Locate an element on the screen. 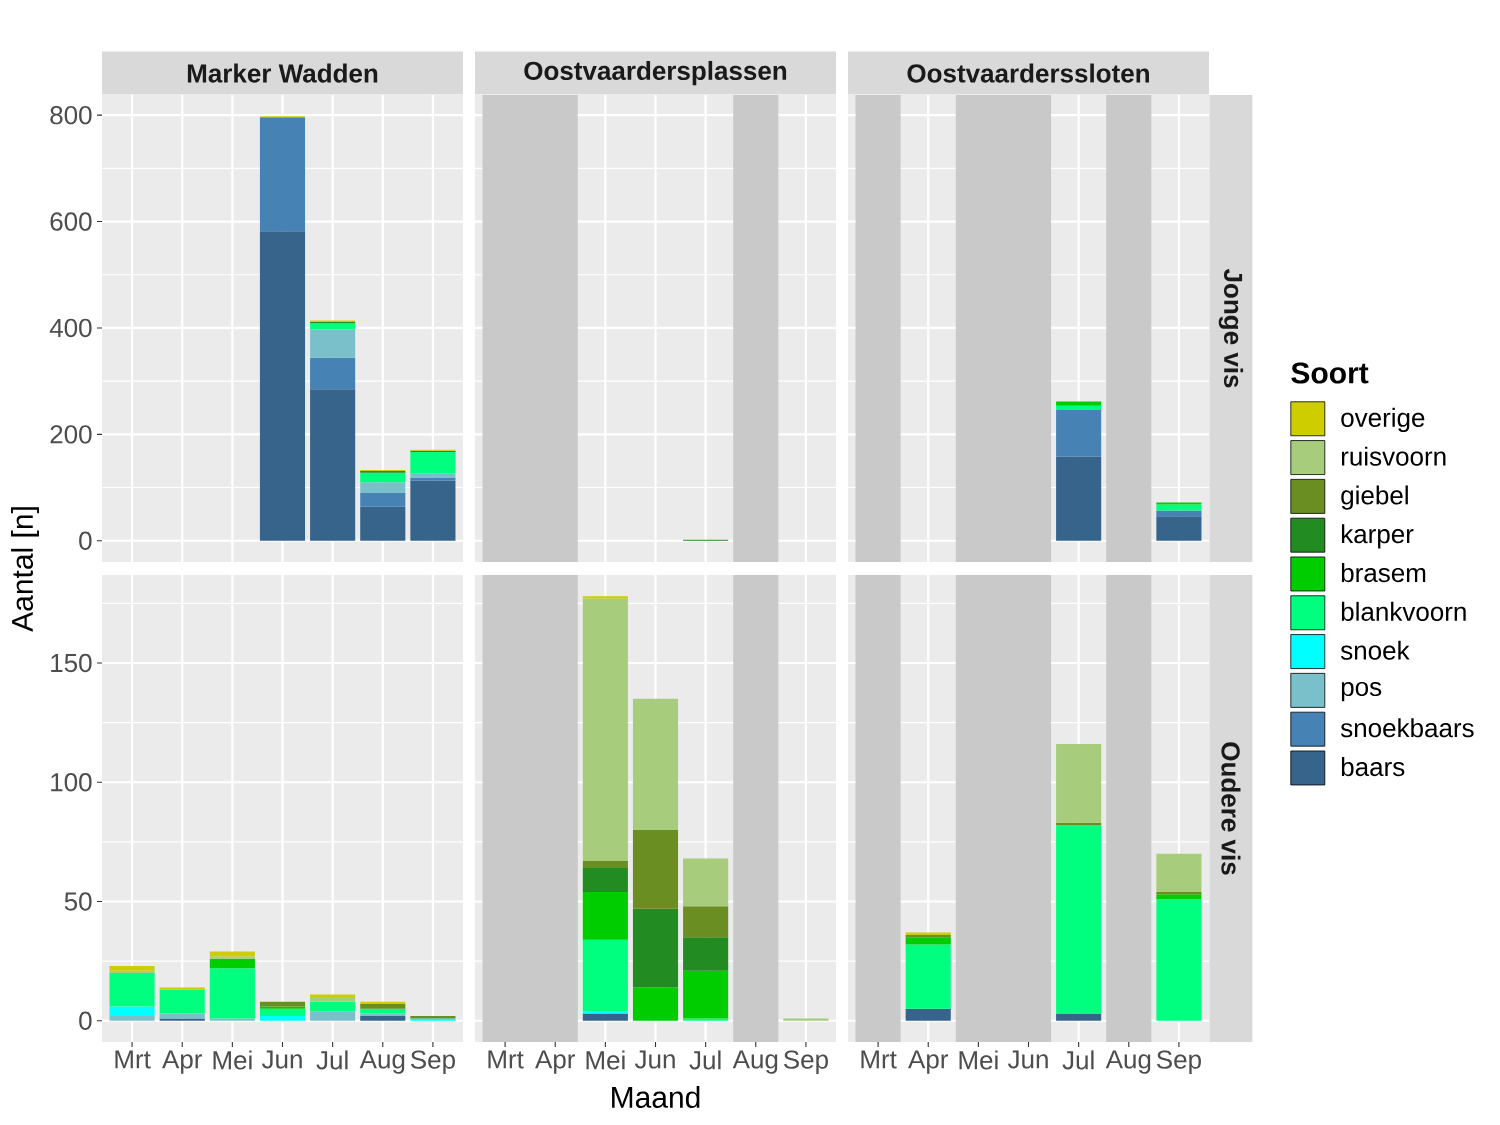  y-tick-label: 600 is located at coordinates (71, 221).